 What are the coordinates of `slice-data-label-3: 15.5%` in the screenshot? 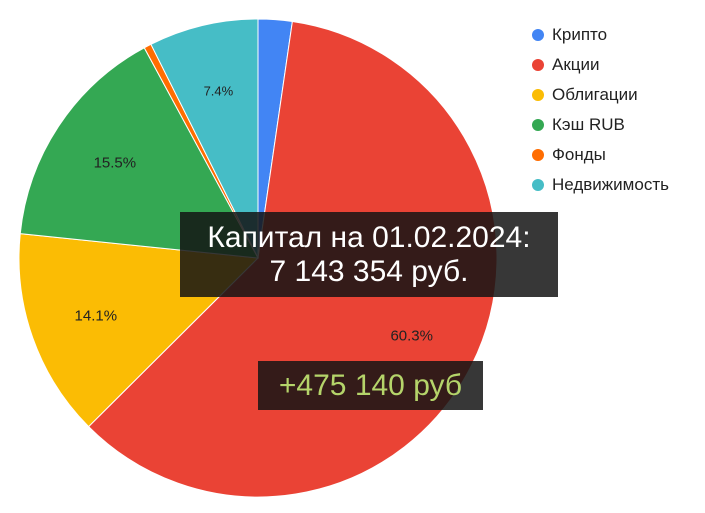 It's located at (115, 162).